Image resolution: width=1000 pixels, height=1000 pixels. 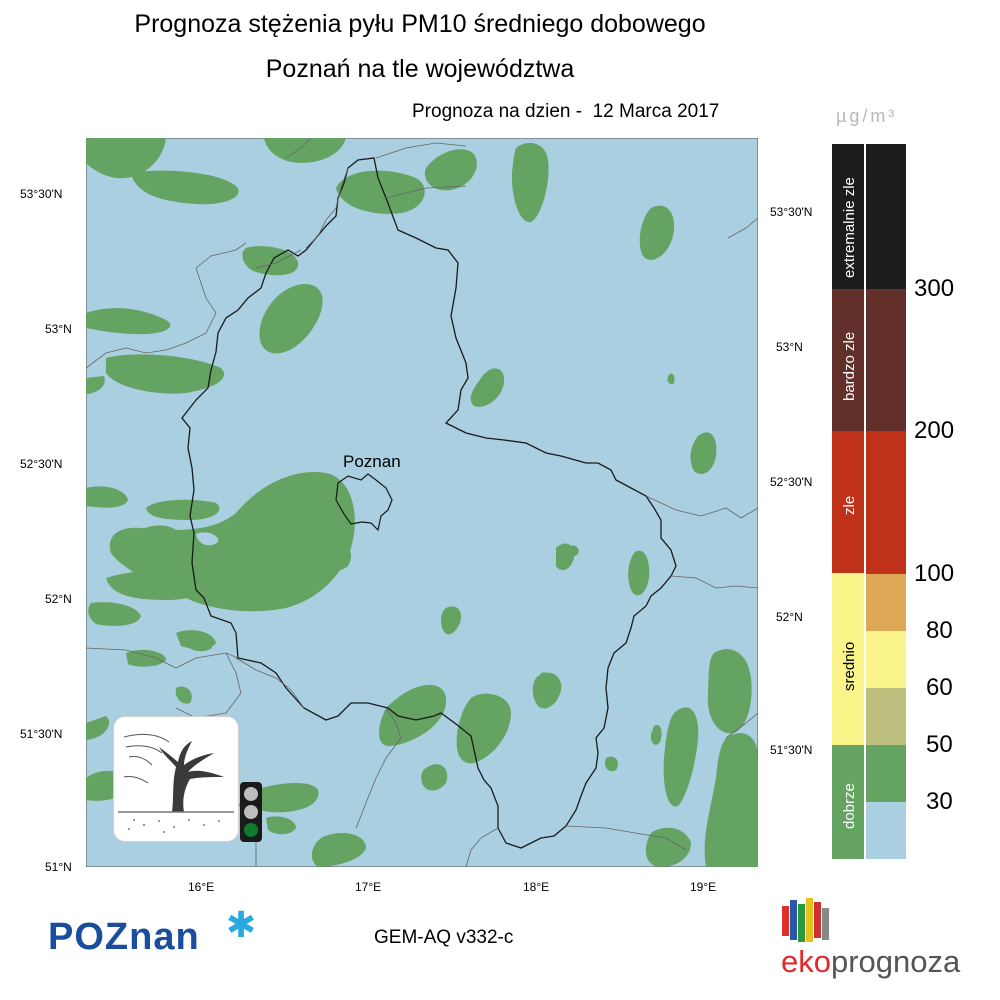 What do you see at coordinates (791, 212) in the screenshot?
I see `lat-label-right: 53°30'N` at bounding box center [791, 212].